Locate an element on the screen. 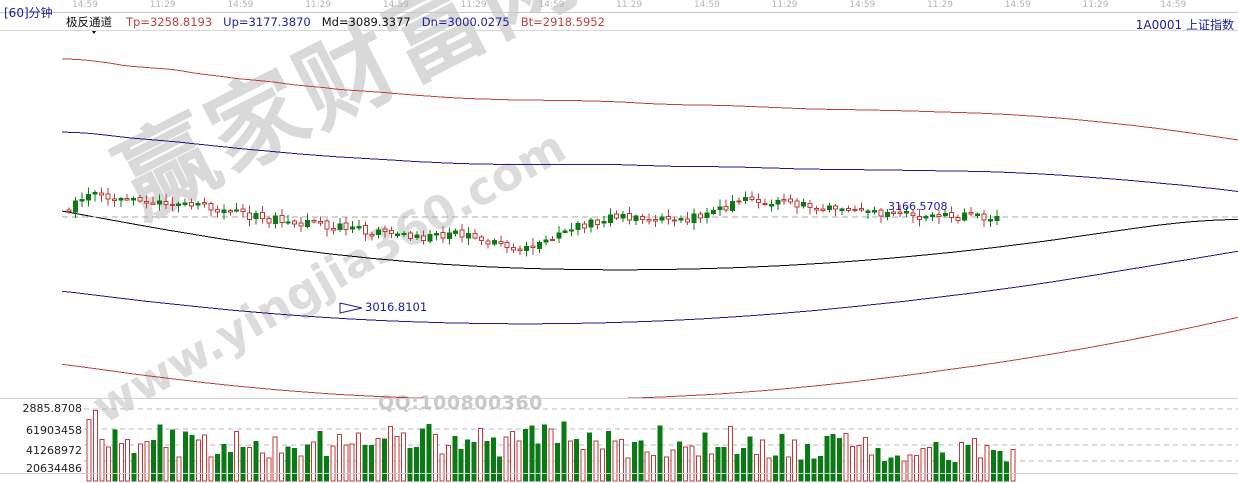  time-tick-8: 14:59 is located at coordinates (706, 5).